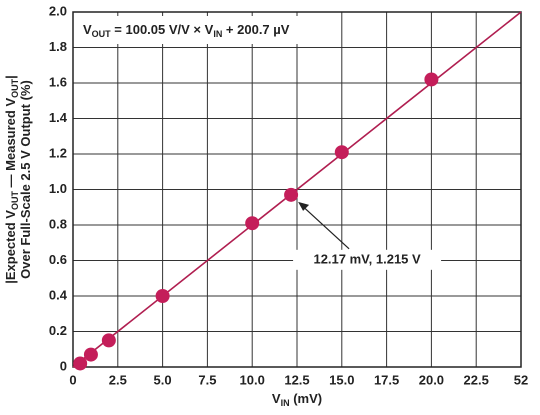 The image size is (540, 415). I want to click on x-tick-label: 15.0, so click(341, 379).